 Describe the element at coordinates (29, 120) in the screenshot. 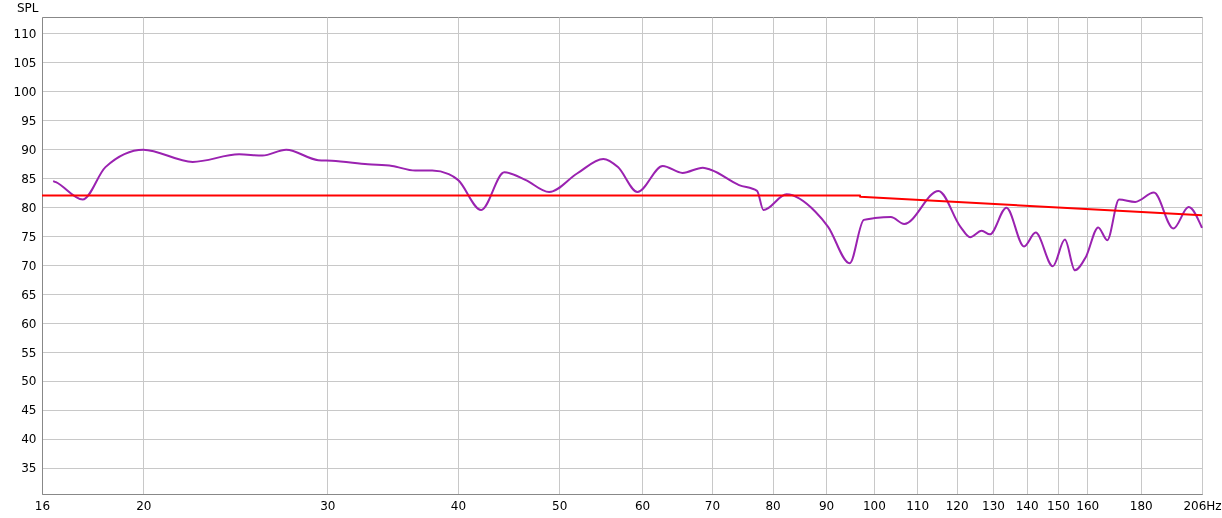

I see `y-tick-label: 95` at that location.